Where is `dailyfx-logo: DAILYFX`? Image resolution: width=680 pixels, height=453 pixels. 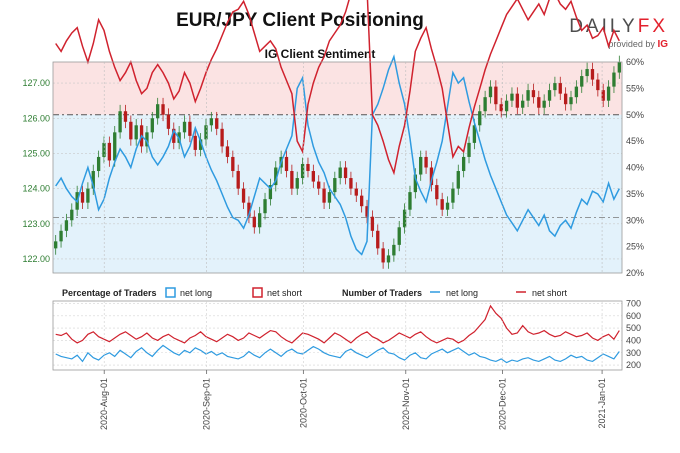
dailyfx-logo: DAILYFX is located at coordinates (618, 27).